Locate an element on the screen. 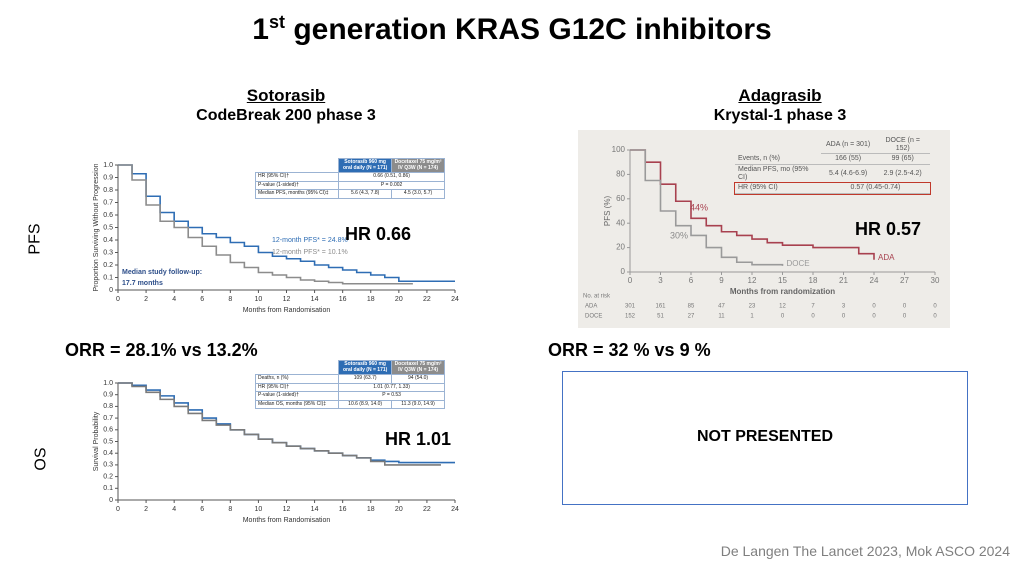  y-tick-label: 20 is located at coordinates (620, 247).